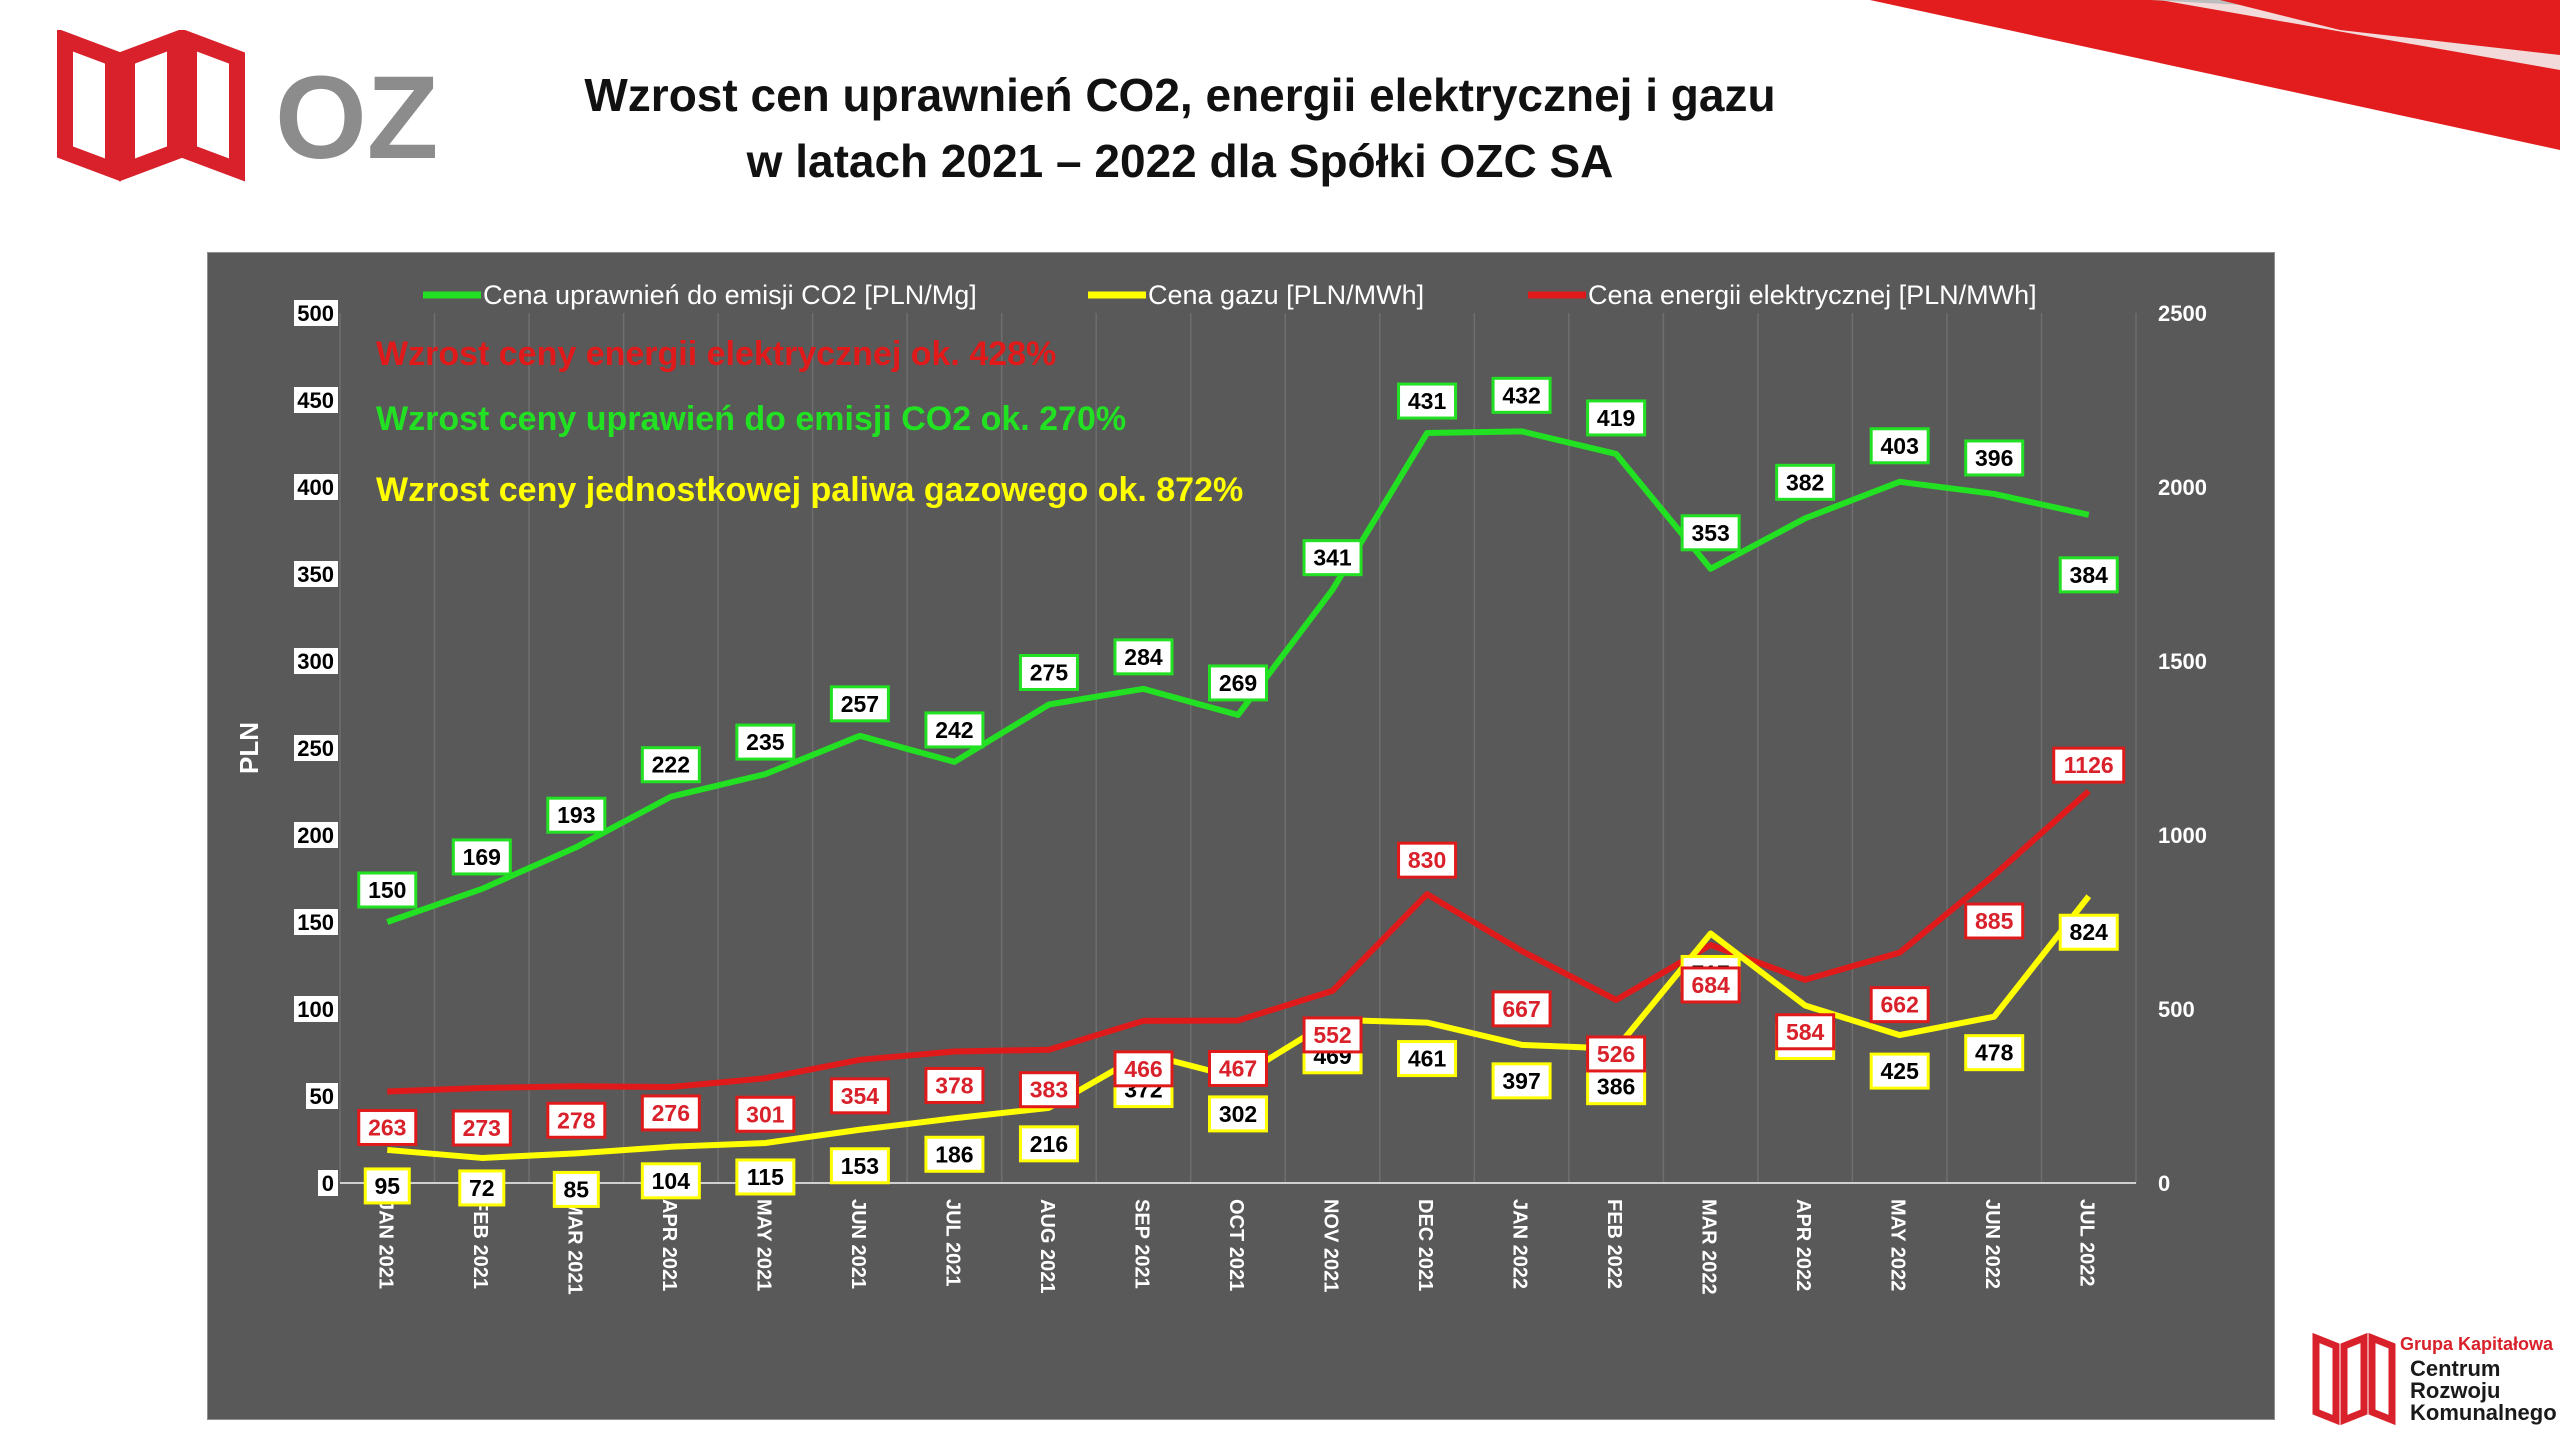  I want to click on y-right-tick-label: 1000, so click(2182, 835).